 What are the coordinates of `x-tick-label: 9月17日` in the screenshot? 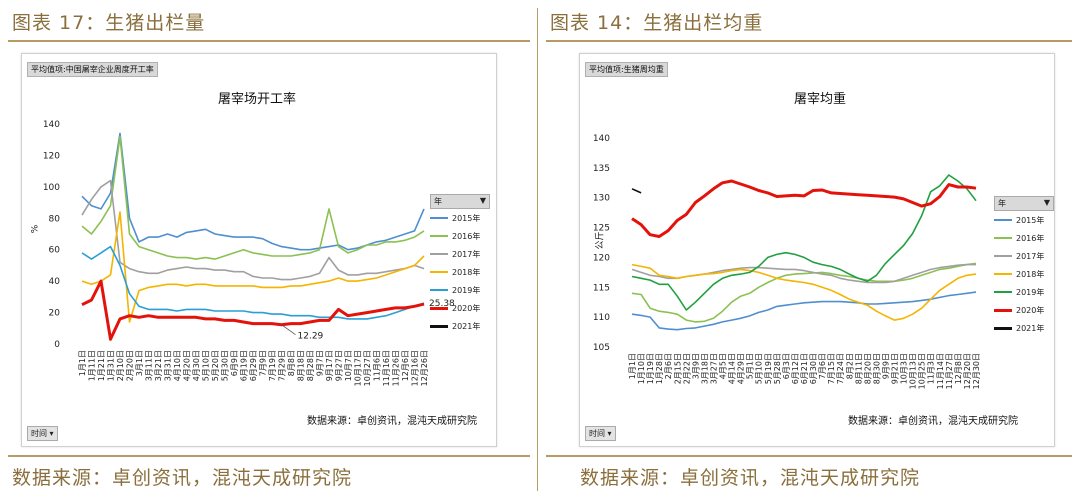 It's located at (329, 365).